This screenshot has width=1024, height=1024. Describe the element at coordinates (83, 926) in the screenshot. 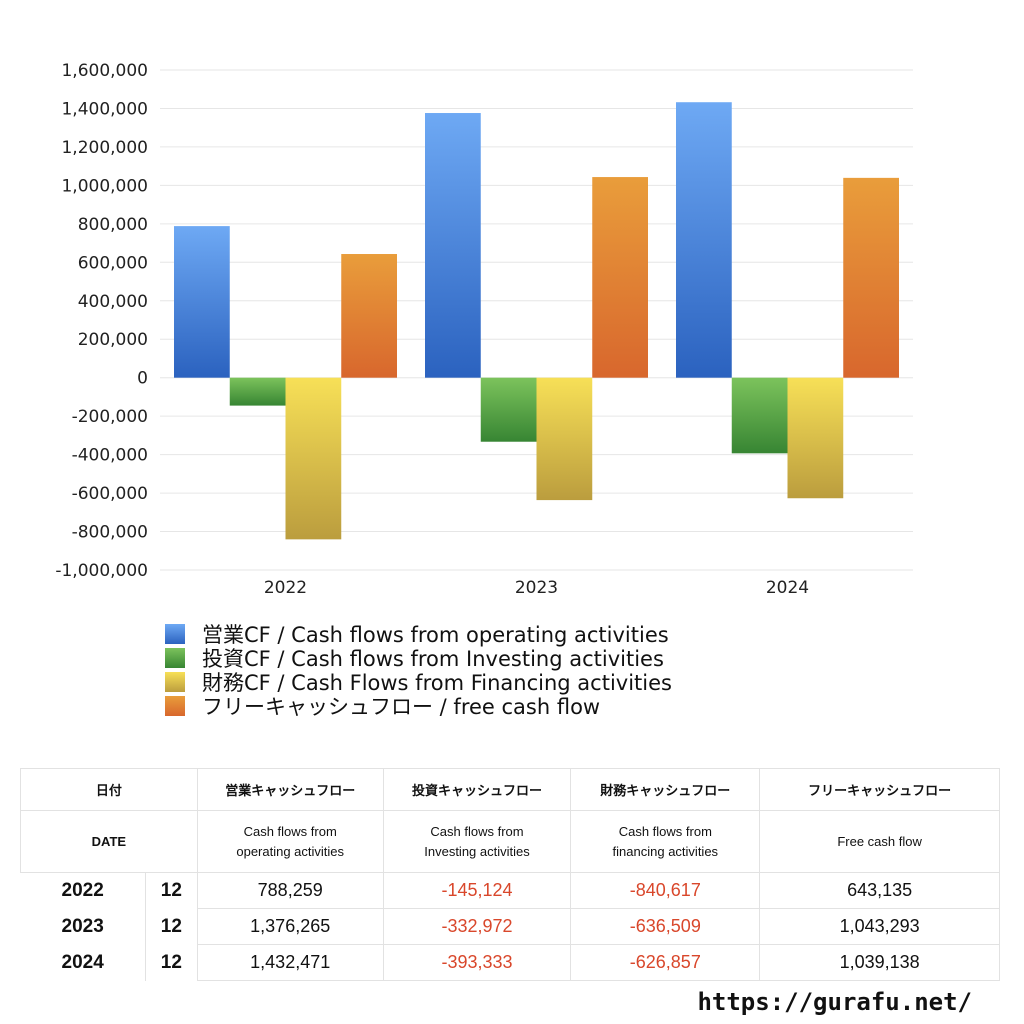

I see `cell-year: 2023` at that location.